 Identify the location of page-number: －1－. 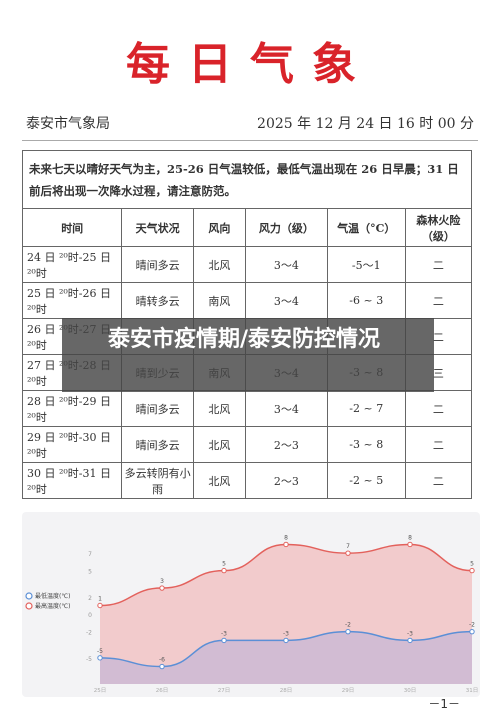
(444, 704).